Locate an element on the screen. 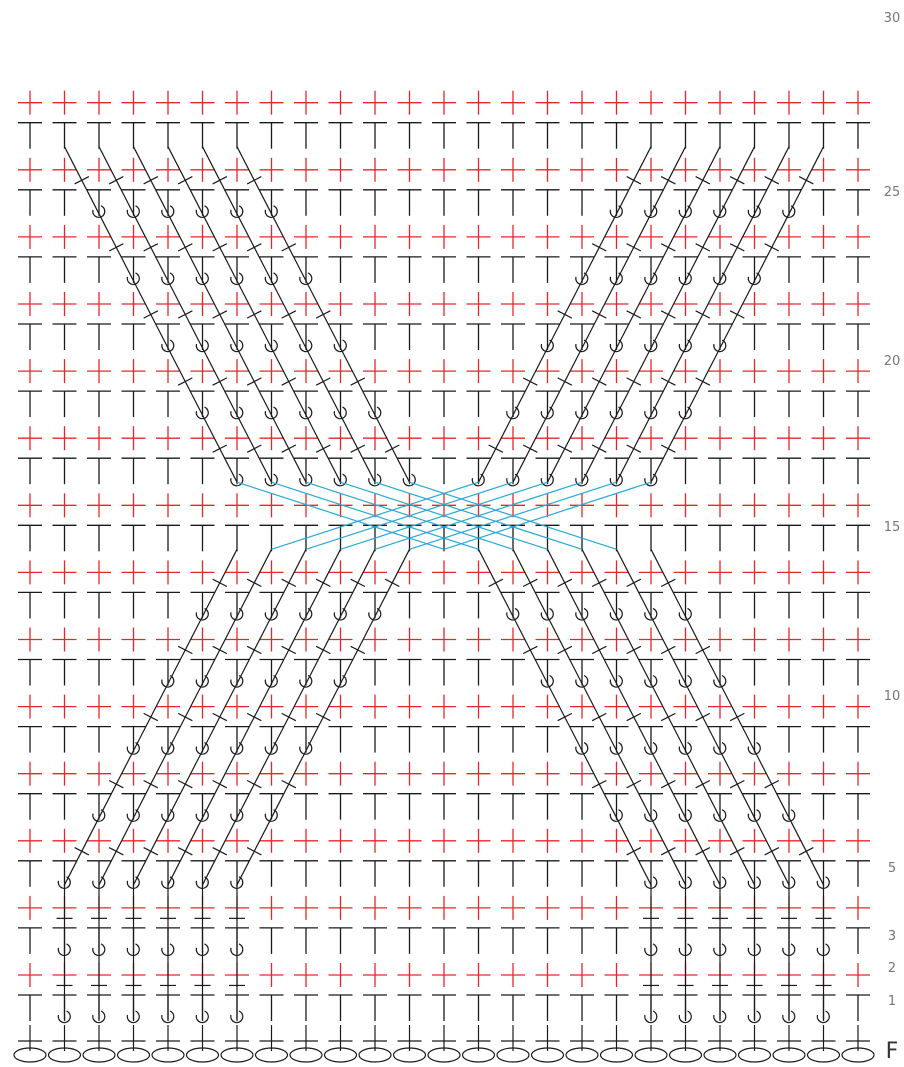 The width and height of the screenshot is (904, 1067). row-label: 20 is located at coordinates (892, 361).